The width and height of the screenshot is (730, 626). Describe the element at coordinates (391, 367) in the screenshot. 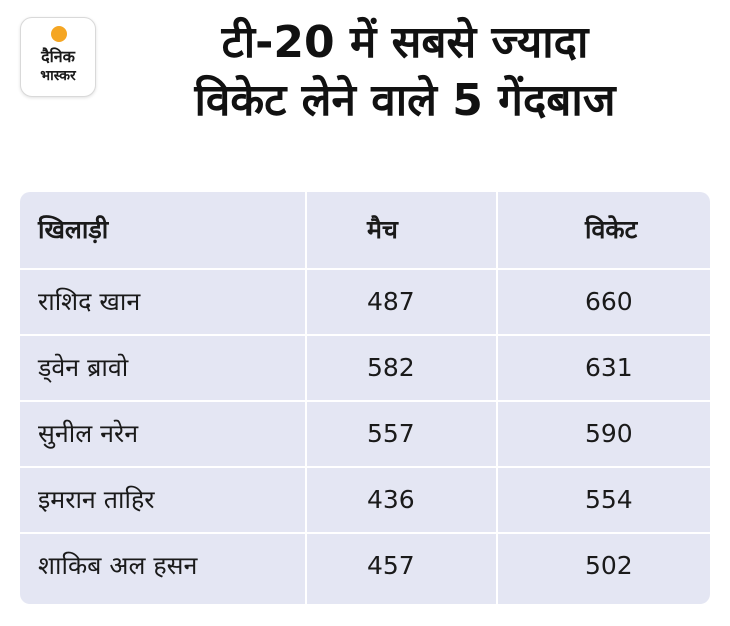

I see `matches-value: 582` at that location.